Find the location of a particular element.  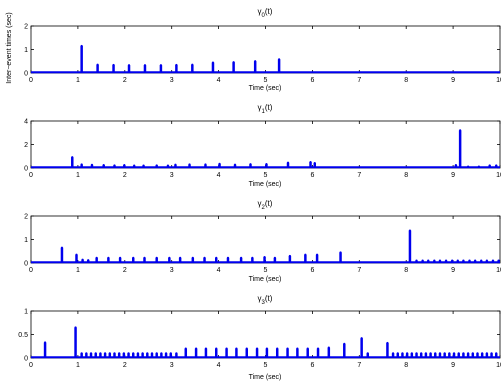

subplot-title: γ1(t) is located at coordinates (265, 109).